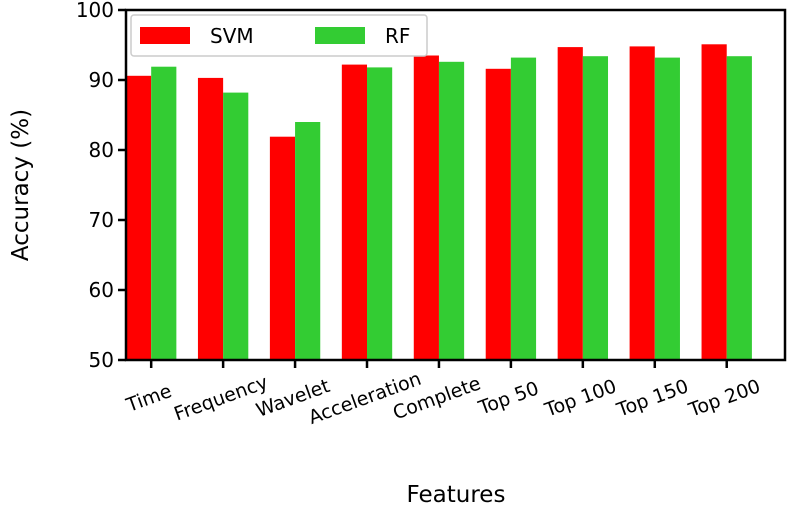  What do you see at coordinates (508, 398) in the screenshot?
I see `x-tick-label: Top 50` at bounding box center [508, 398].